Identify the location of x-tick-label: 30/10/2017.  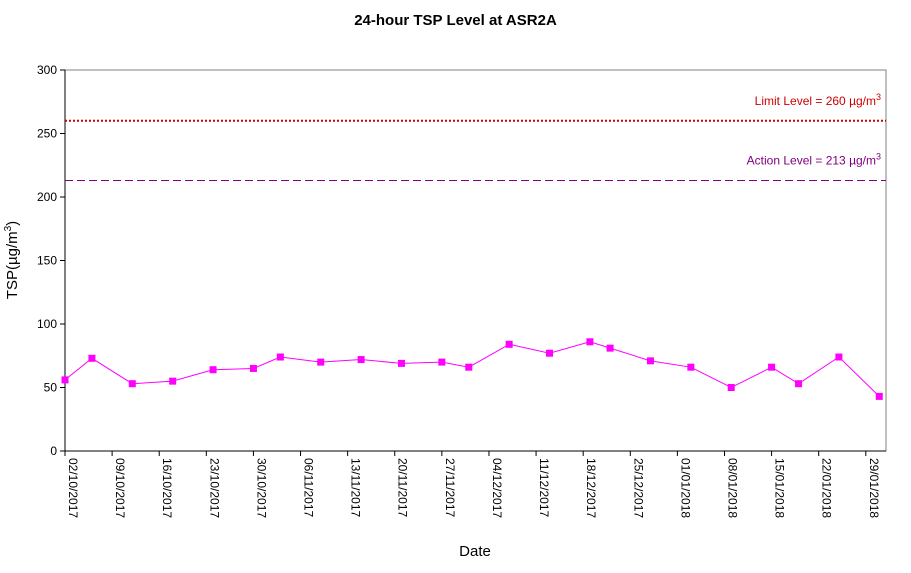
(261, 488).